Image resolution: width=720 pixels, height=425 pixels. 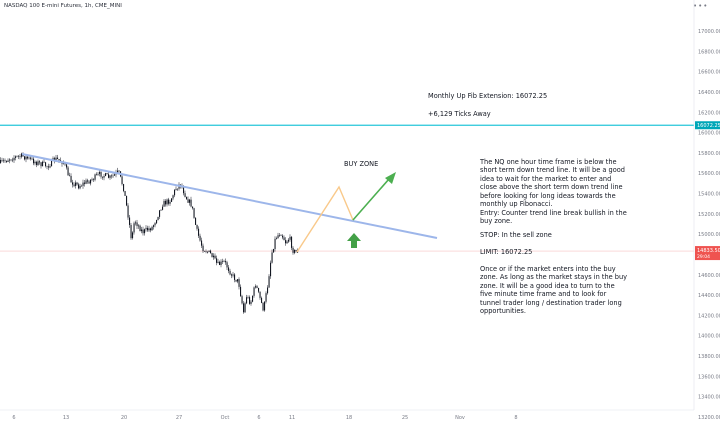 What do you see at coordinates (709, 418) in the screenshot?
I see `price-tick-label: 13200.00` at bounding box center [709, 418].